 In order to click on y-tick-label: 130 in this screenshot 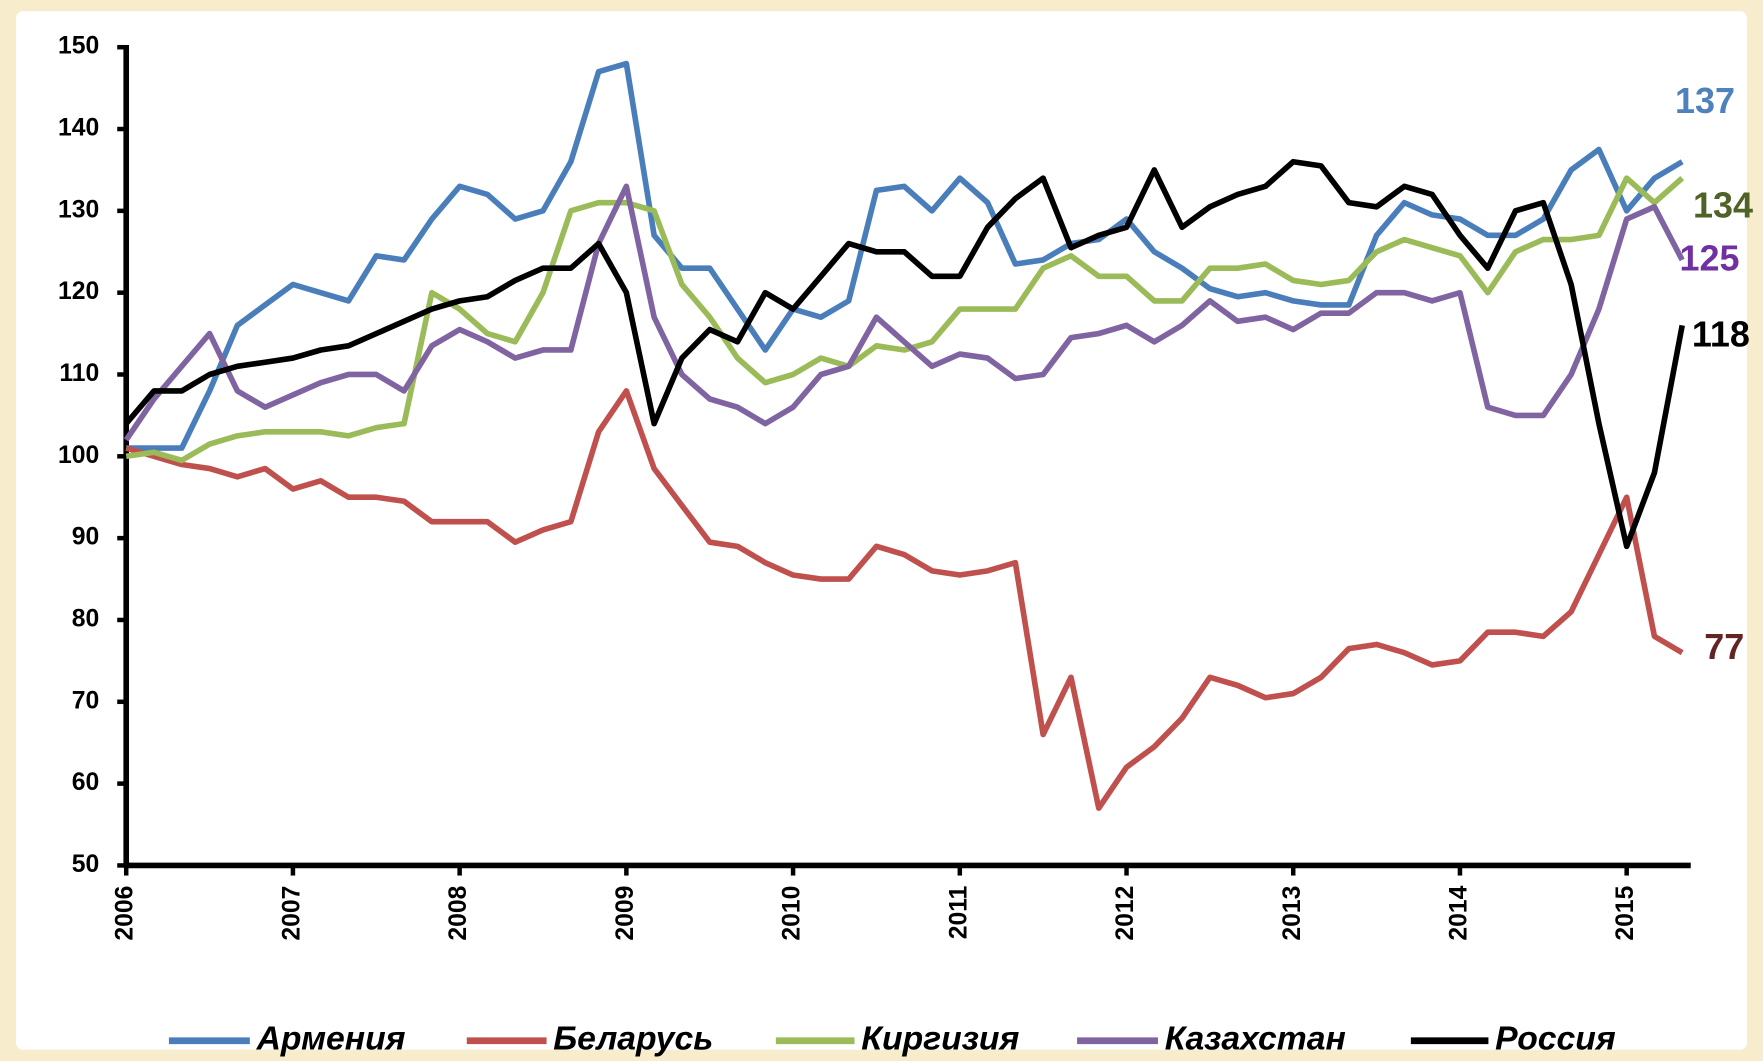, I will do `click(78, 209)`.